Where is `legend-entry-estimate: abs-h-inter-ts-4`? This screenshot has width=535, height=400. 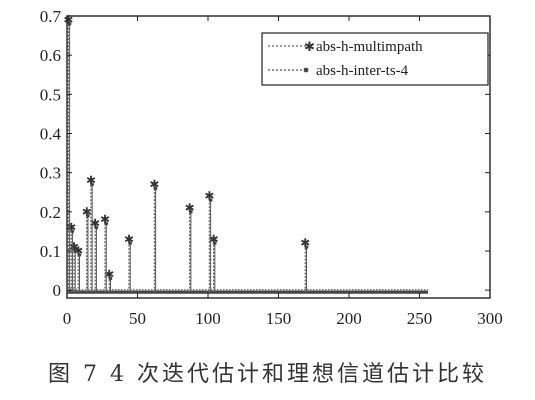
legend-entry-estimate: abs-h-inter-ts-4 is located at coordinates (338, 71).